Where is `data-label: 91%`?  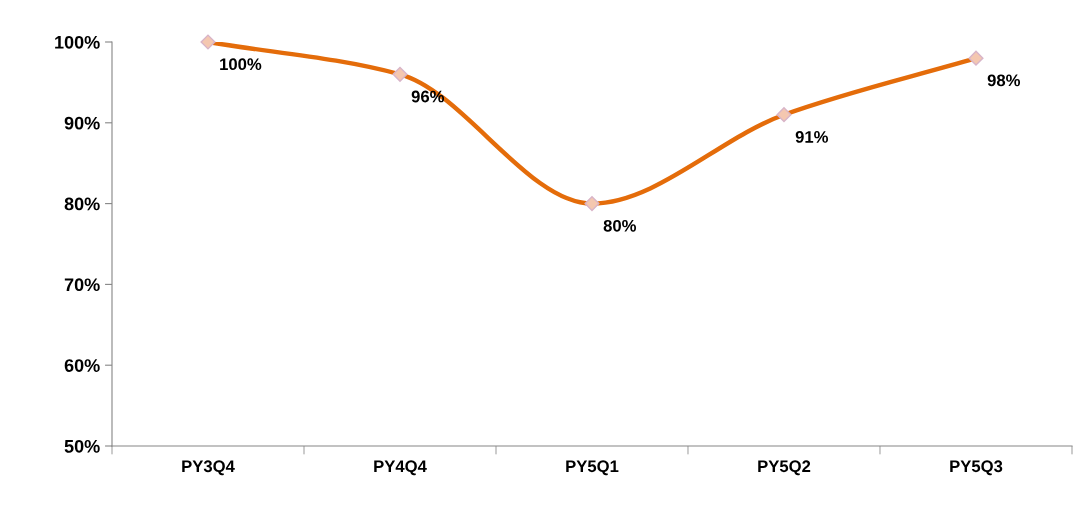
data-label: 91% is located at coordinates (812, 137).